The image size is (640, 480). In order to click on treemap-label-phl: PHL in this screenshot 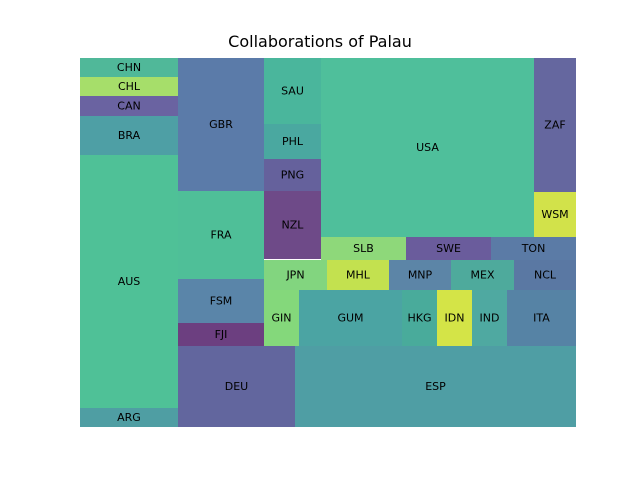, I will do `click(293, 141)`.